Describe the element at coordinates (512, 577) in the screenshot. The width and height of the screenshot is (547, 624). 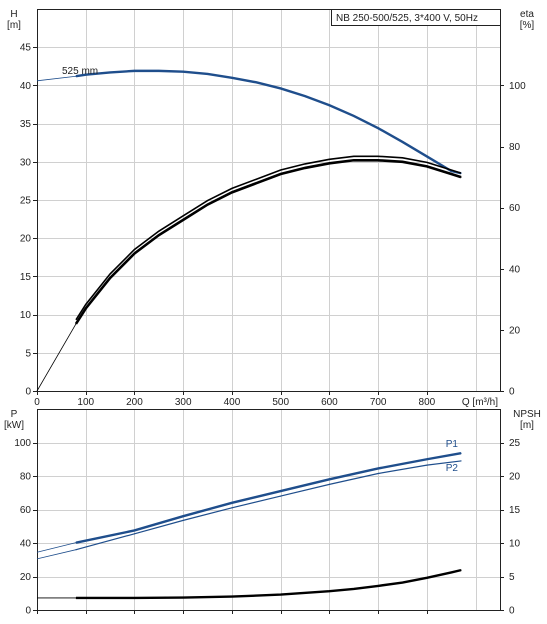
I see `y-right-tick-label: 5` at that location.